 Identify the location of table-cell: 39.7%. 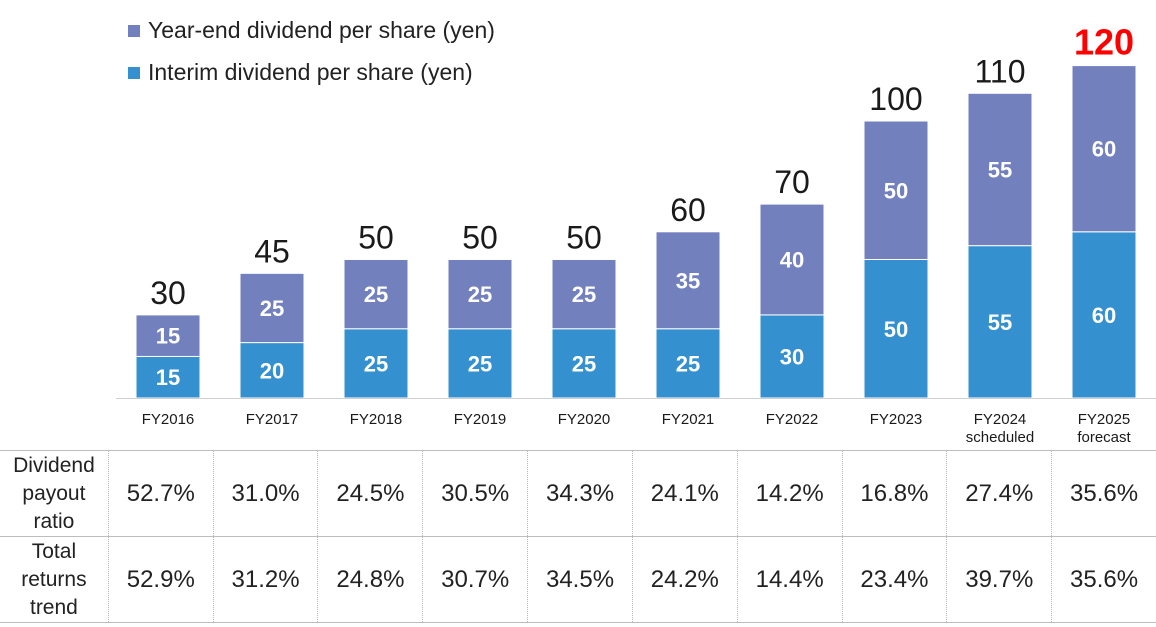
(999, 579).